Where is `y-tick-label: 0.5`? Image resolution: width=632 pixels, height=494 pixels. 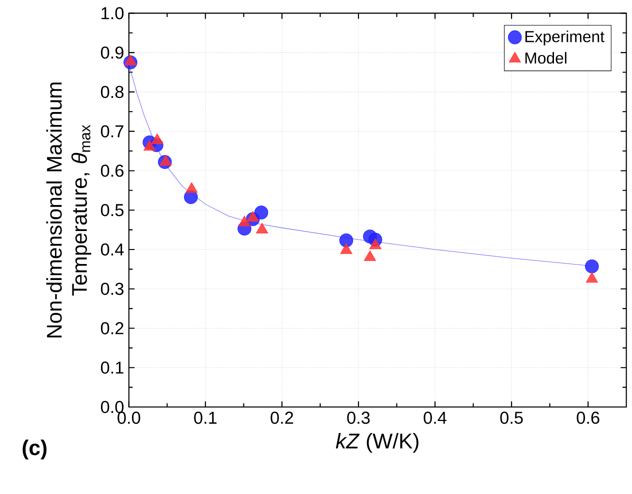 y-tick-label: 0.5 is located at coordinates (112, 210).